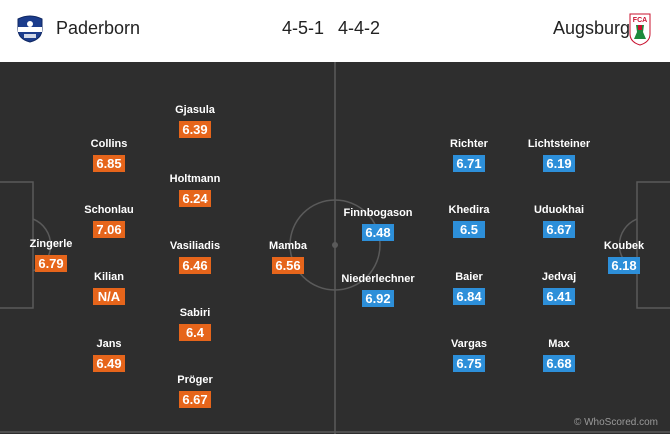  What do you see at coordinates (559, 210) in the screenshot?
I see `player-name: Uduokhai` at bounding box center [559, 210].